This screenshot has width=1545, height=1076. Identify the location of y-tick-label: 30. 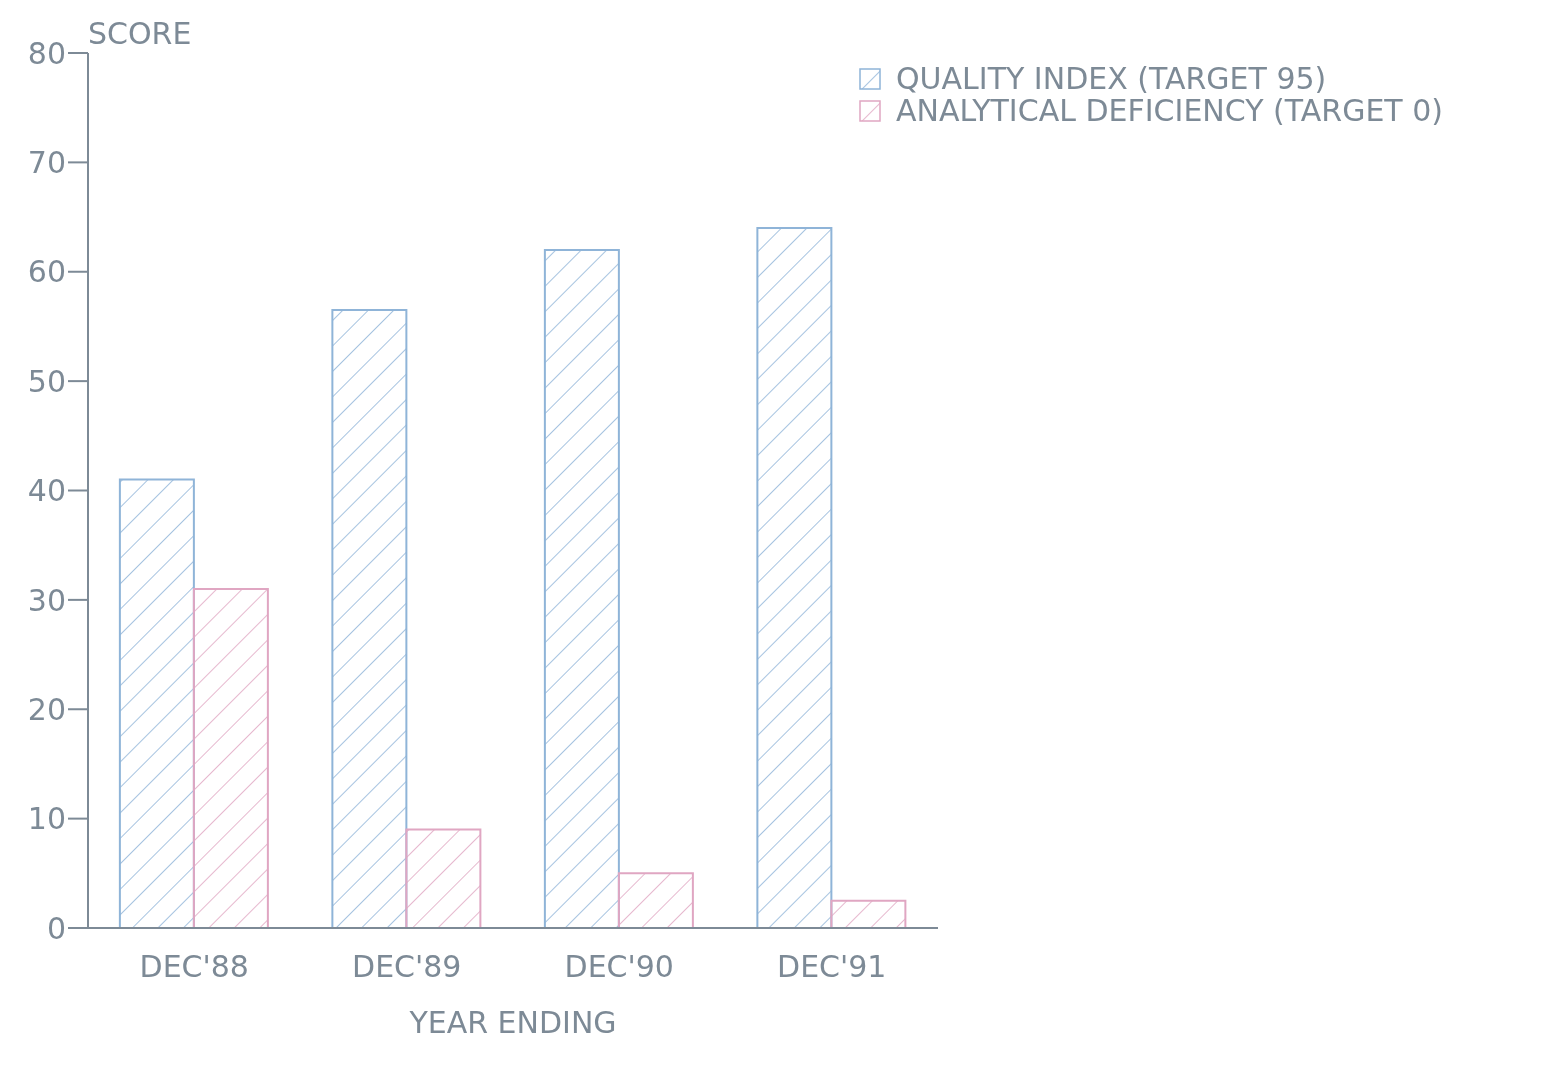
(46, 600).